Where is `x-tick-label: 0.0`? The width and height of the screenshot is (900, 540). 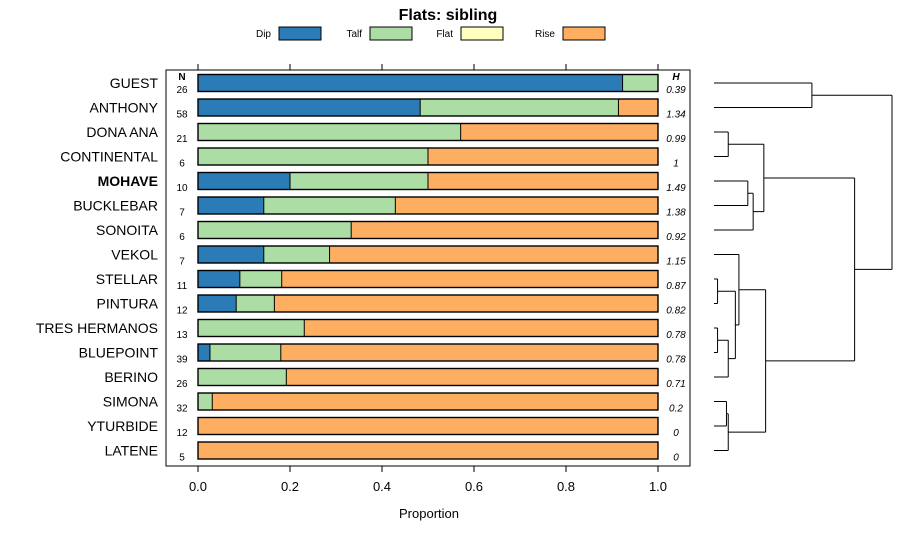
x-tick-label: 0.0 is located at coordinates (198, 486).